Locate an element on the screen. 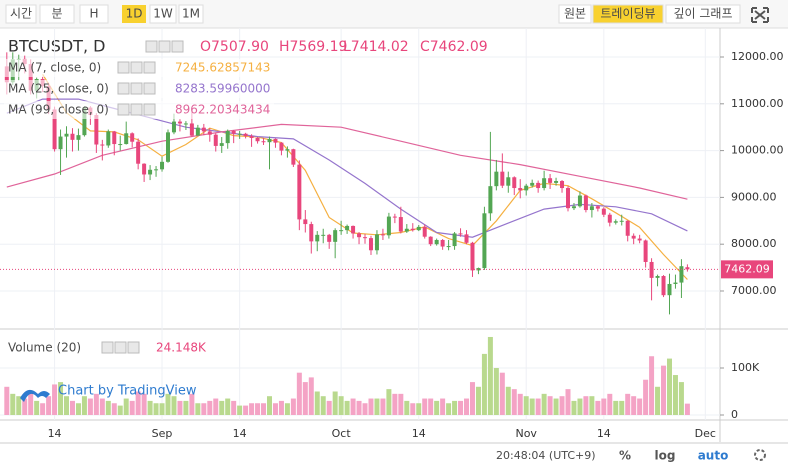 Image resolution: width=788 pixels, height=470 pixels. x-tick-label: Sep is located at coordinates (162, 433).